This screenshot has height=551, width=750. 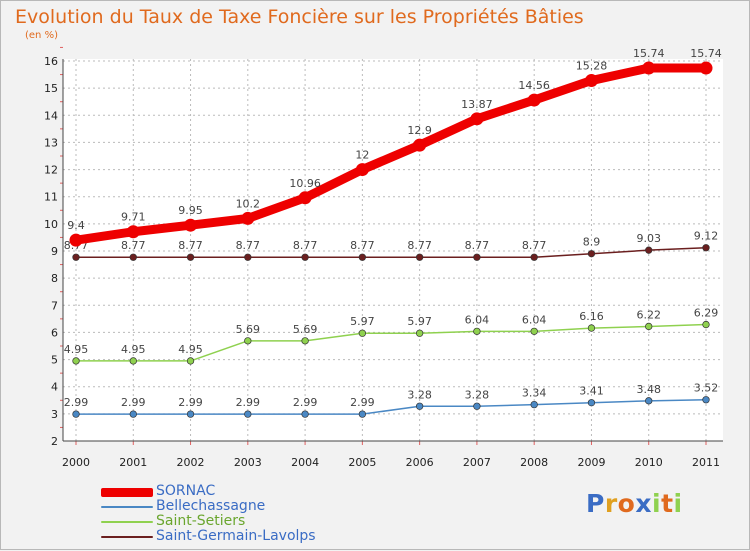 I want to click on logo-letter: i, so click(x=678, y=503).